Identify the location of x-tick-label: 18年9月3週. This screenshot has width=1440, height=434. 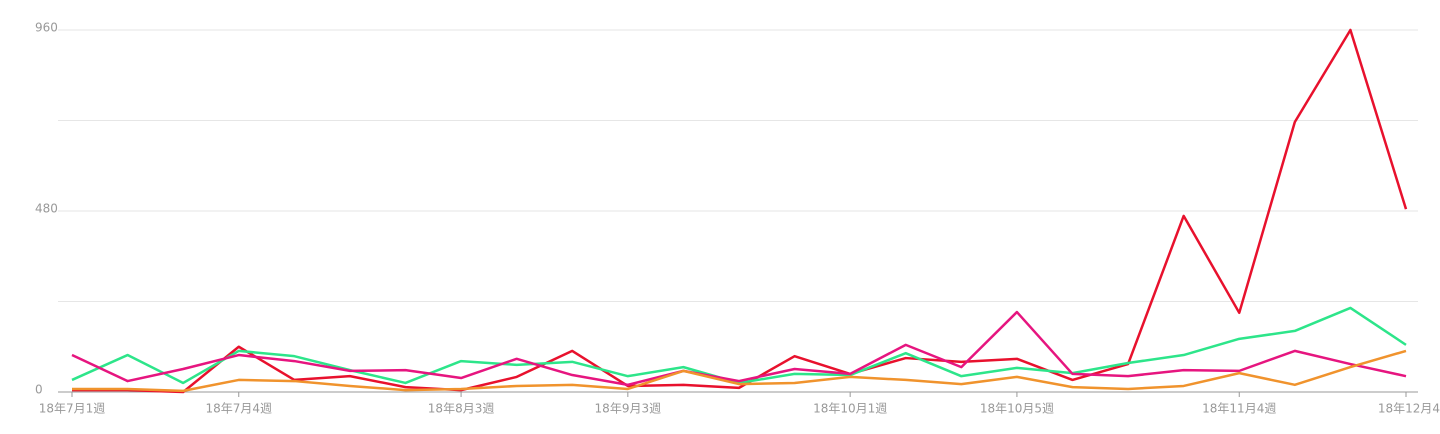
(628, 409).